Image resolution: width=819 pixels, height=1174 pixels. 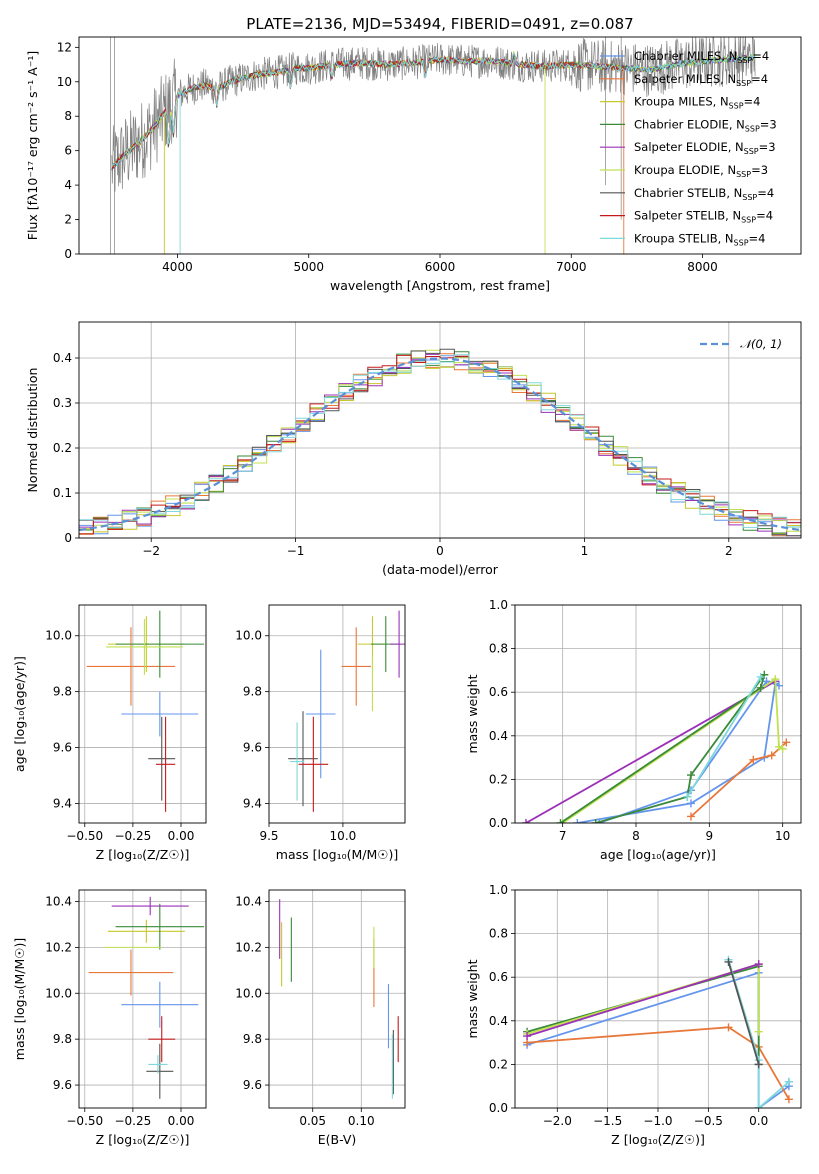 What do you see at coordinates (62, 358) in the screenshot?
I see `y-tick-label: 0.4` at bounding box center [62, 358].